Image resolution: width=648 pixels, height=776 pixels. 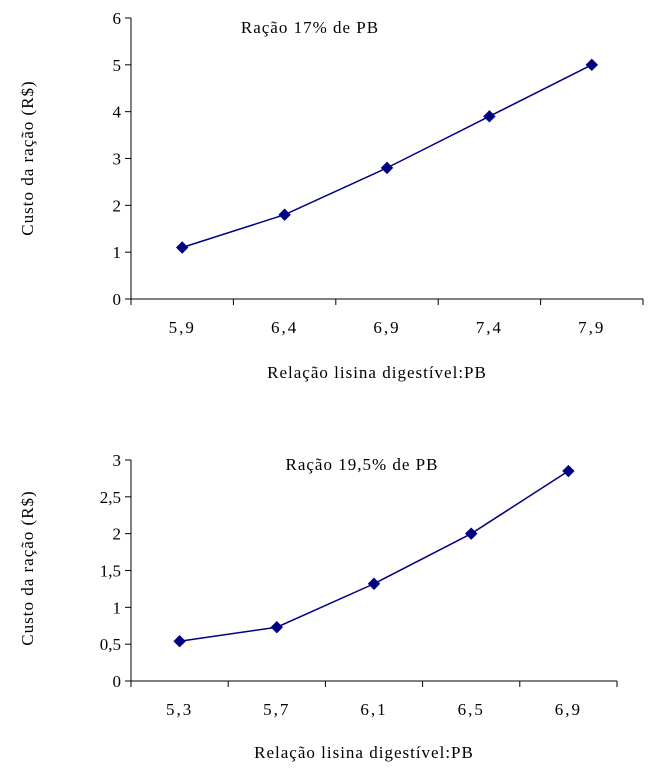 I want to click on chart-2-y-tick-label: 2,5, so click(x=110, y=497).